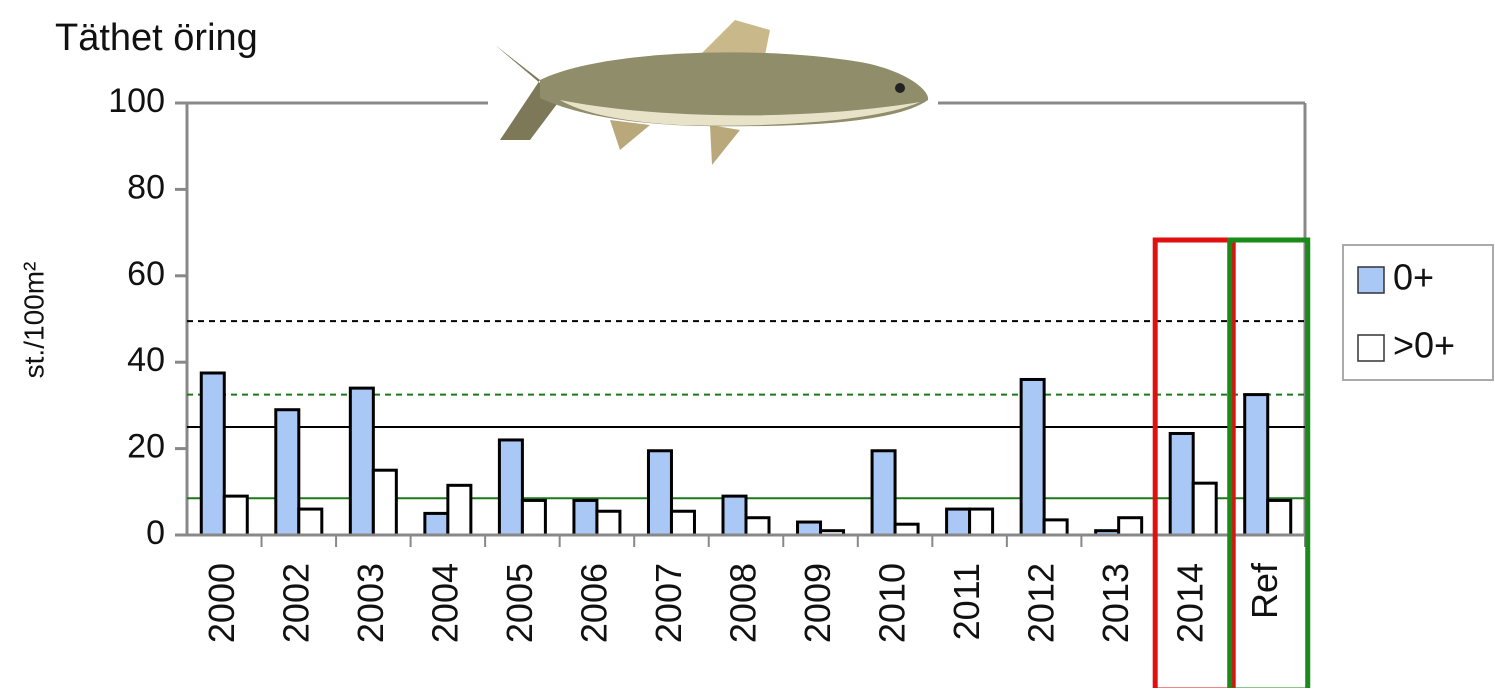 The width and height of the screenshot is (1495, 693). I want to click on y-tick-label: 60, so click(146, 274).